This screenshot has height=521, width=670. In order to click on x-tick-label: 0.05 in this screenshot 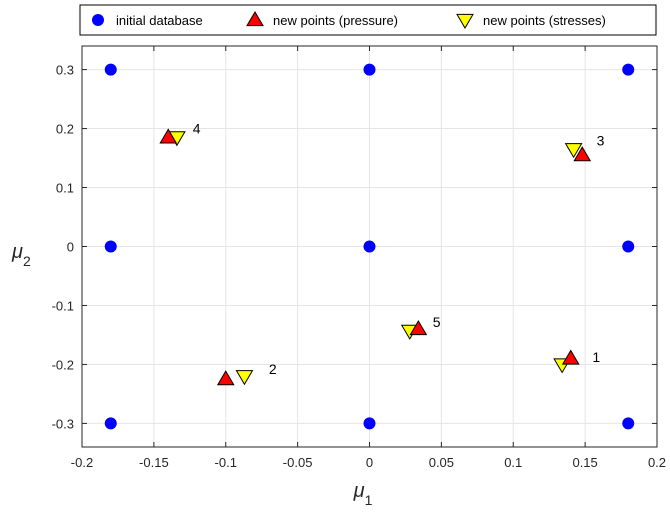, I will do `click(441, 462)`.